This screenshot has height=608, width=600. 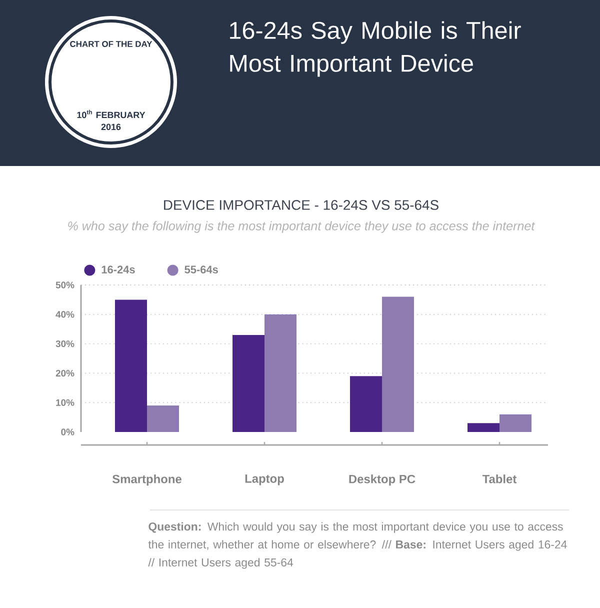 I want to click on x-tick-label: Desktop PC, so click(x=382, y=480).